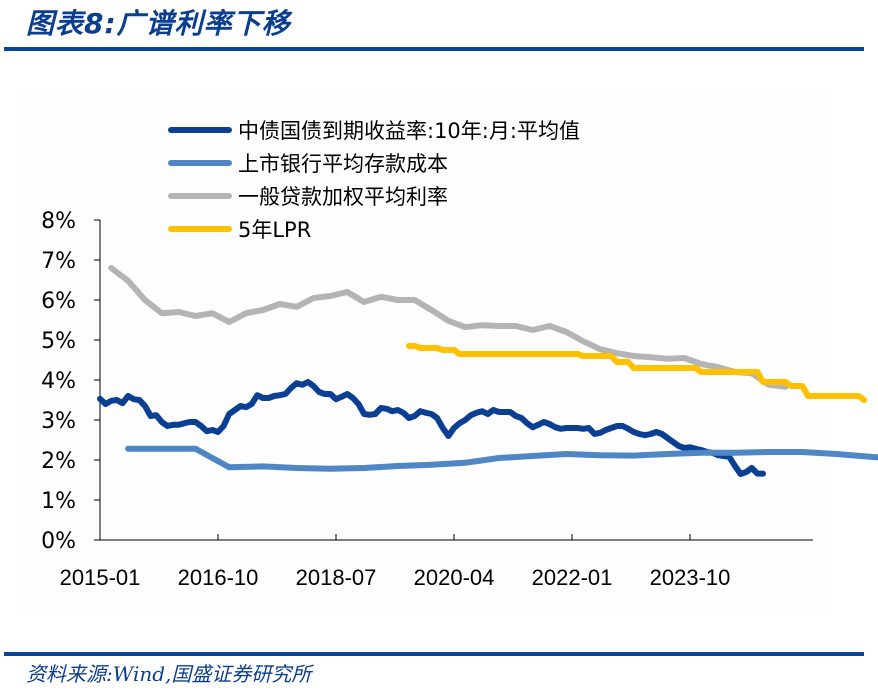  I want to click on series-line-5y-lpr, so click(637, 373).